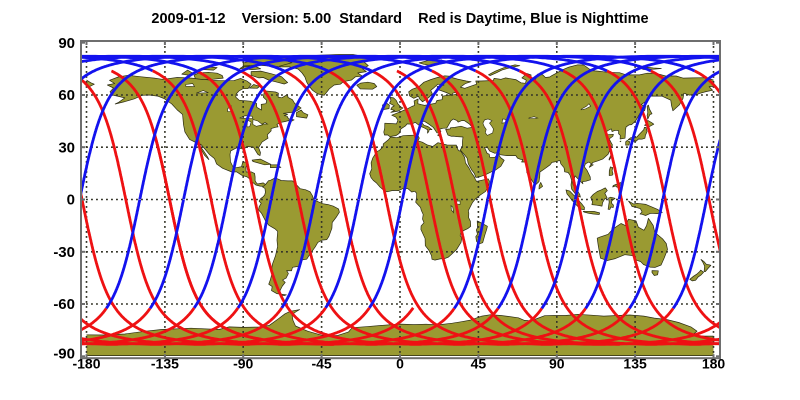 This screenshot has width=800, height=400. Describe the element at coordinates (165, 363) in the screenshot. I see `svg-text: -135` at that location.